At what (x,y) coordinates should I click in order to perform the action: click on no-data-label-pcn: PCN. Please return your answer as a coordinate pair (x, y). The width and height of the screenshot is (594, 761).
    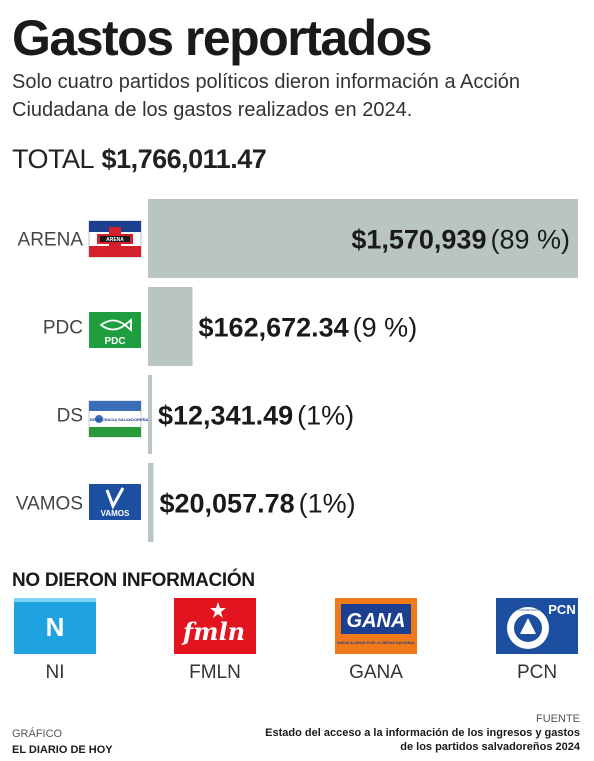
    Looking at the image, I should click on (537, 672).